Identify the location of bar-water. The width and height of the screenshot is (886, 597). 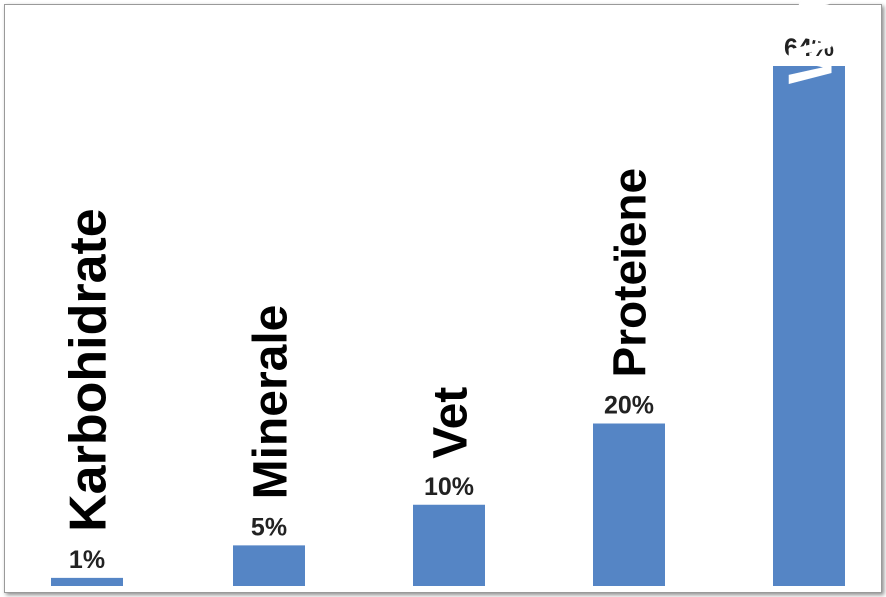
(809, 326).